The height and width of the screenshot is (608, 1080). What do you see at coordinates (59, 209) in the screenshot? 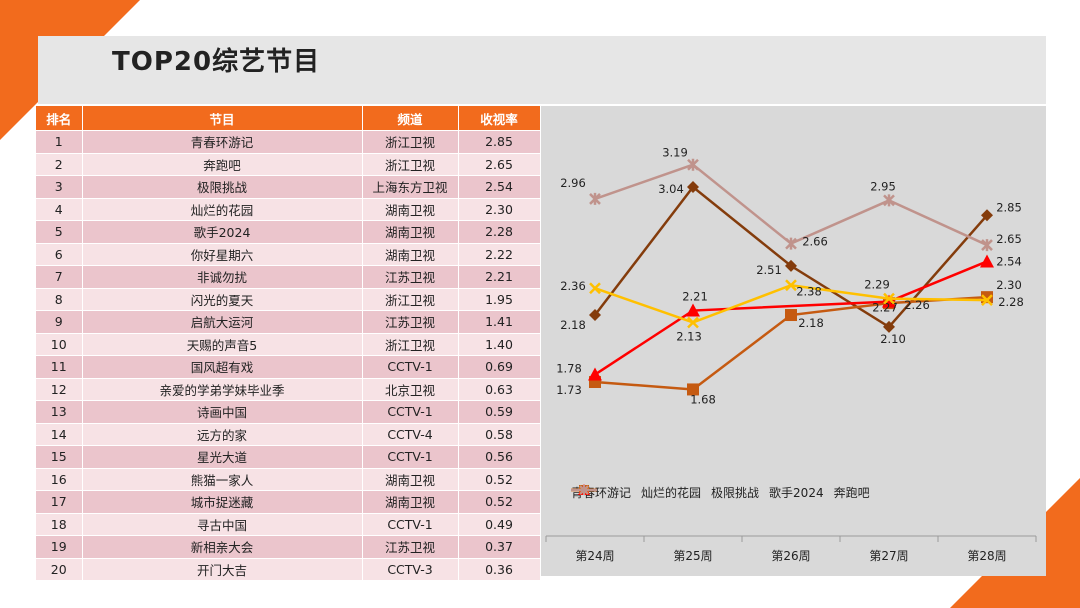
I see `rank-cell: 4` at bounding box center [59, 209].